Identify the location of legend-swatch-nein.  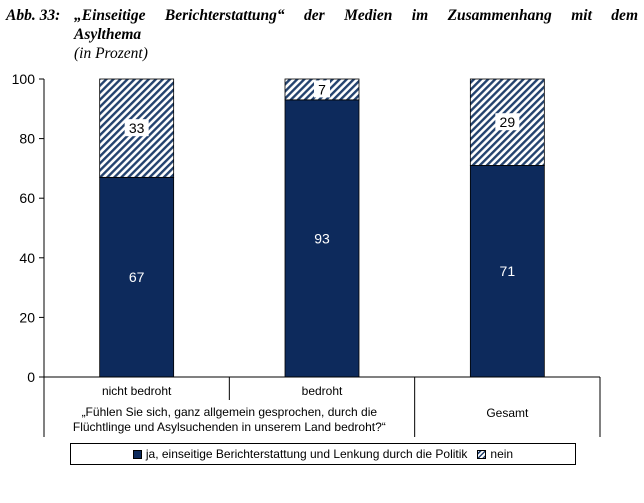
(482, 454).